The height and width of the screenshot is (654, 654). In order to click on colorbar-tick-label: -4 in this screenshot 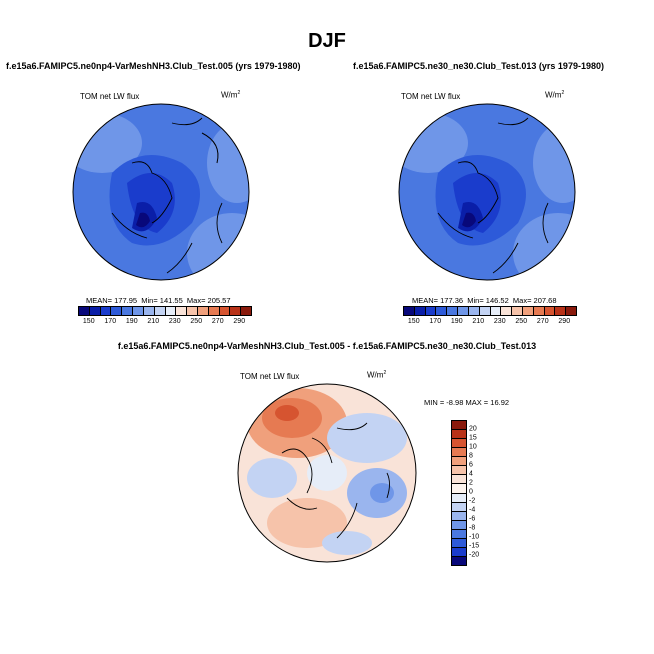, I will do `click(472, 510)`.